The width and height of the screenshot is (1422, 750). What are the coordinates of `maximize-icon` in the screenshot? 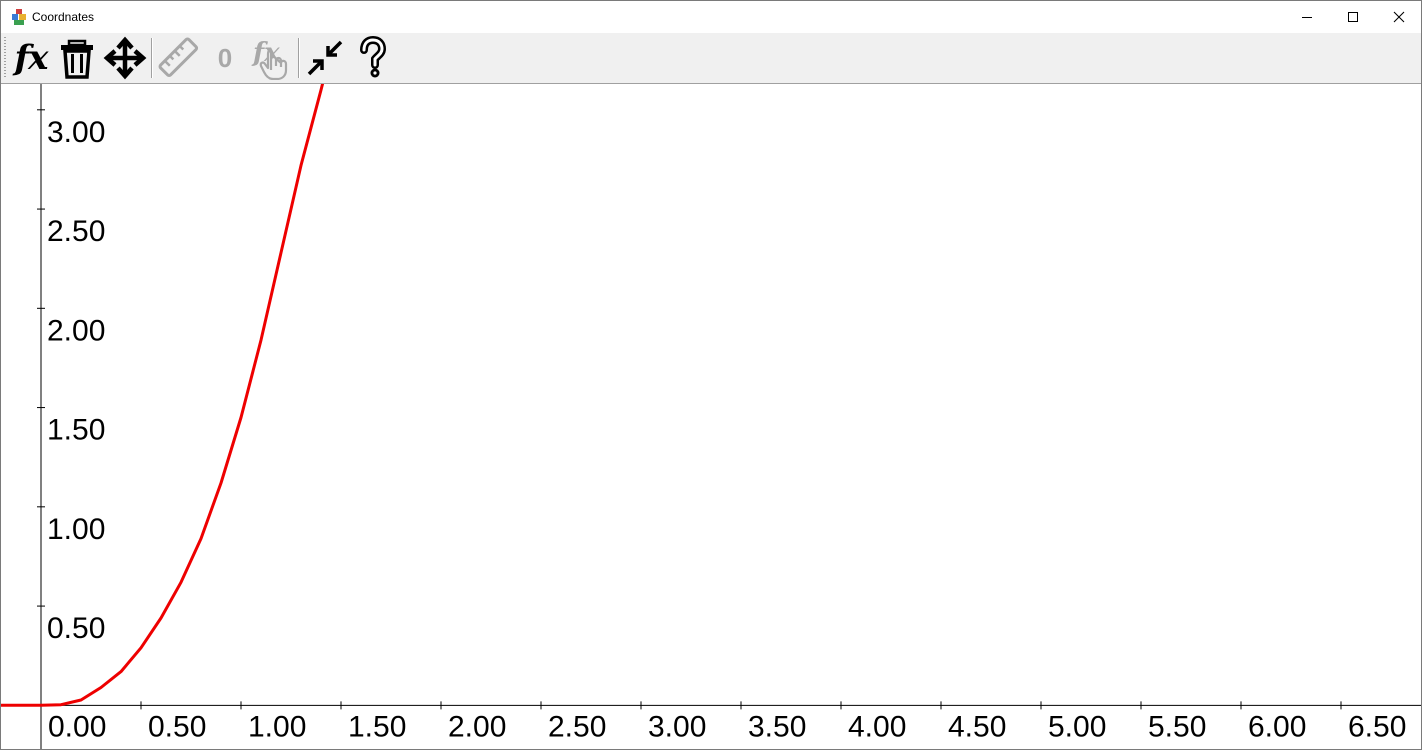 It's located at (1353, 17).